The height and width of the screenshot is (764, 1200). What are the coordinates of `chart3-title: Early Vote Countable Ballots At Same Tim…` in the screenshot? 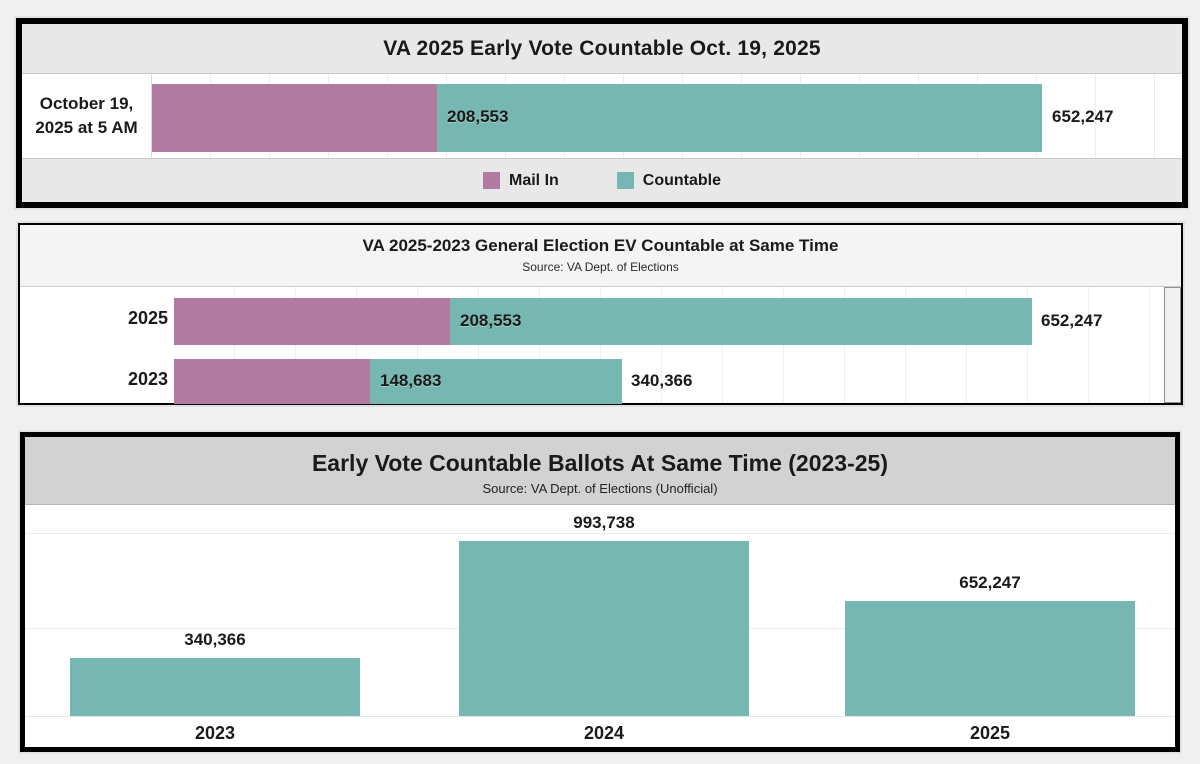 It's located at (600, 463).